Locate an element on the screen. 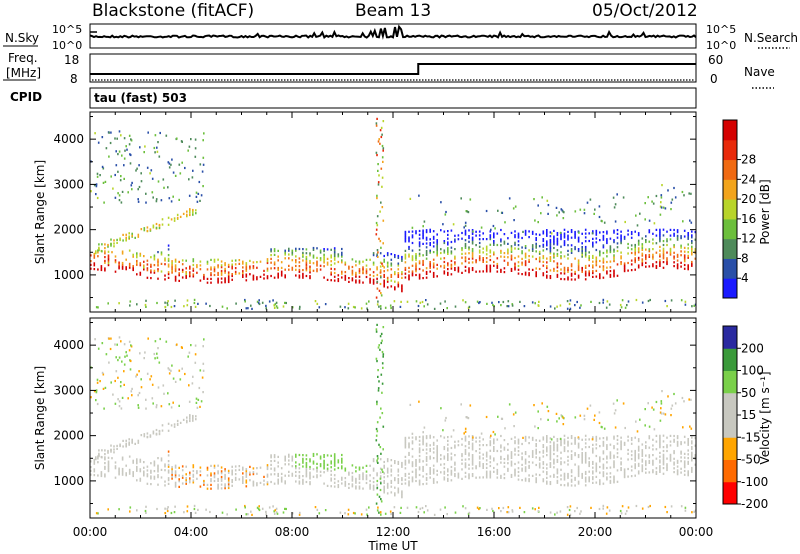 The image size is (800, 554). y-tick-label: 2000 is located at coordinates (68, 436).